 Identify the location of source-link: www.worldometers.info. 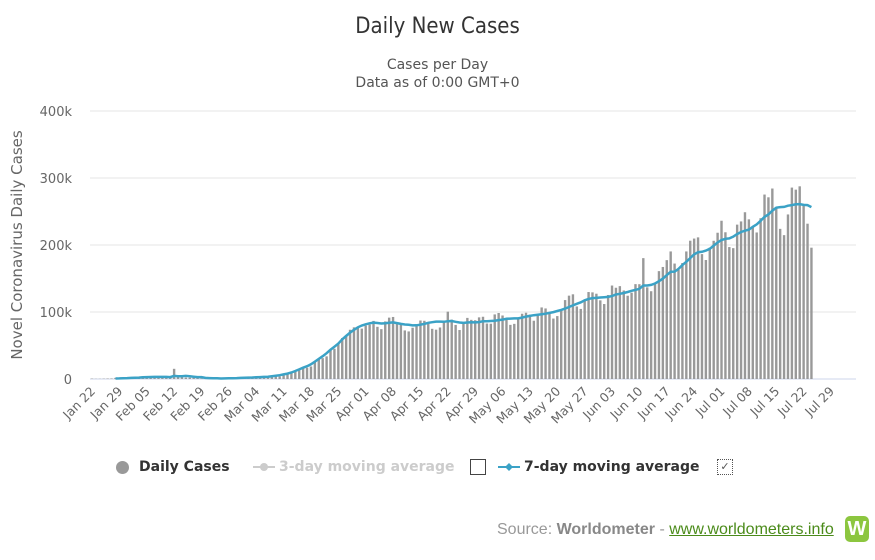
(751, 529).